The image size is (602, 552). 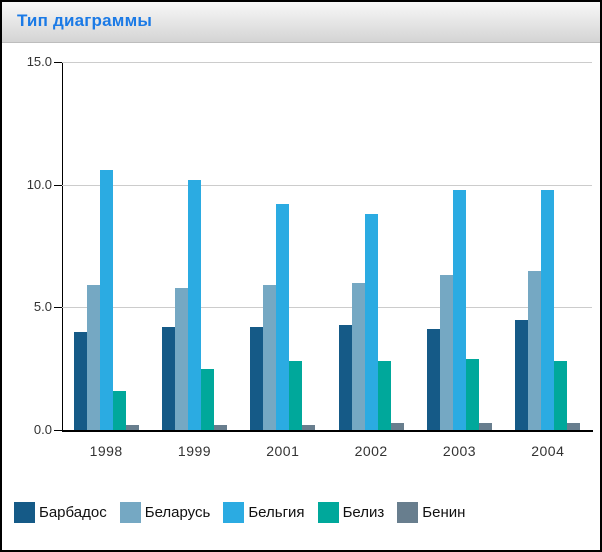 I want to click on bar-benin-2002, so click(x=397, y=426).